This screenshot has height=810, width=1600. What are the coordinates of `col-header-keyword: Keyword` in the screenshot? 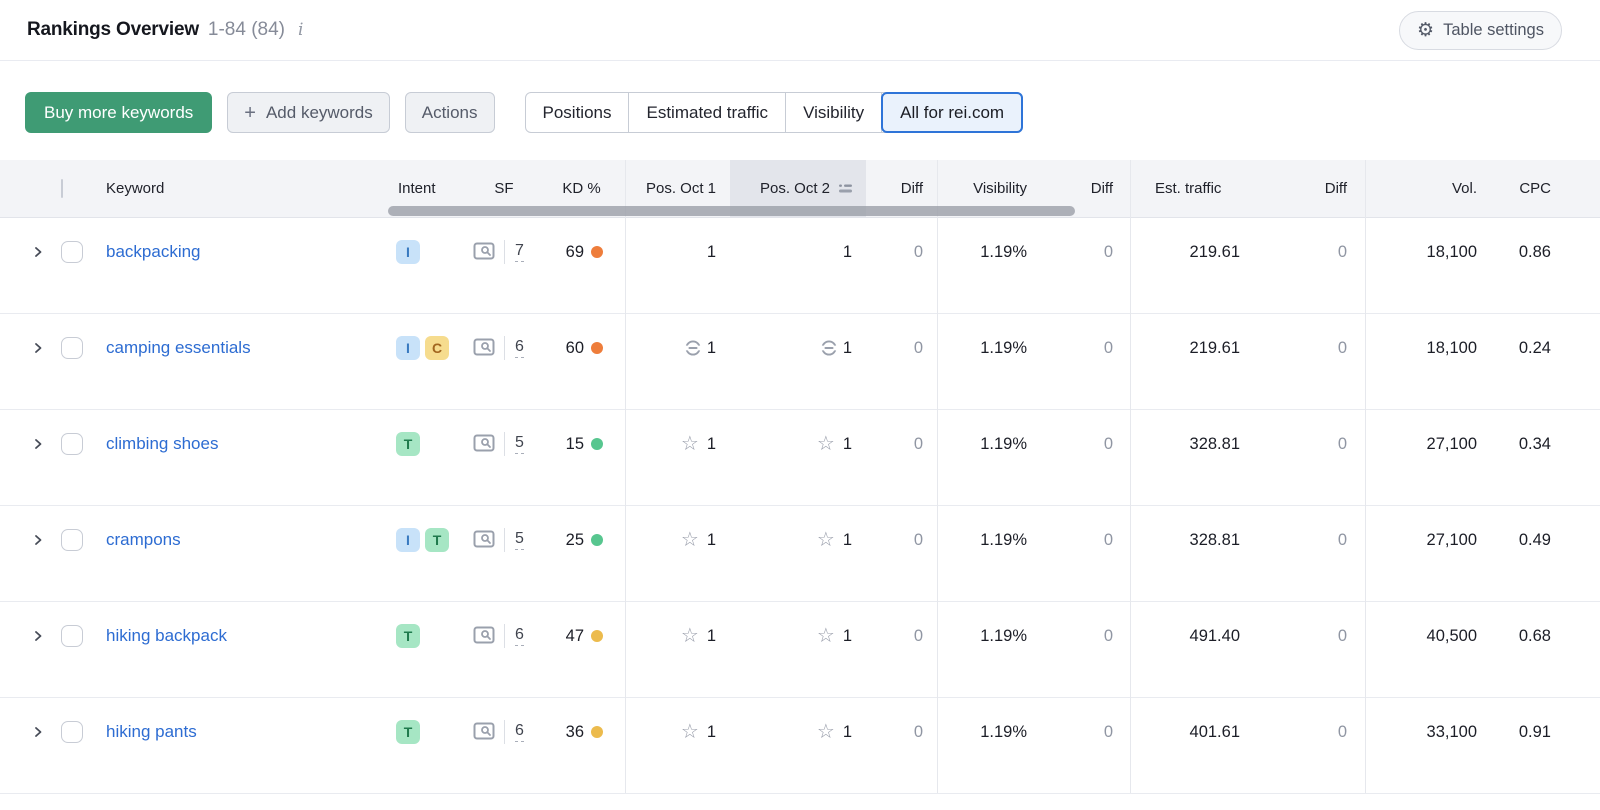 It's located at (135, 188).